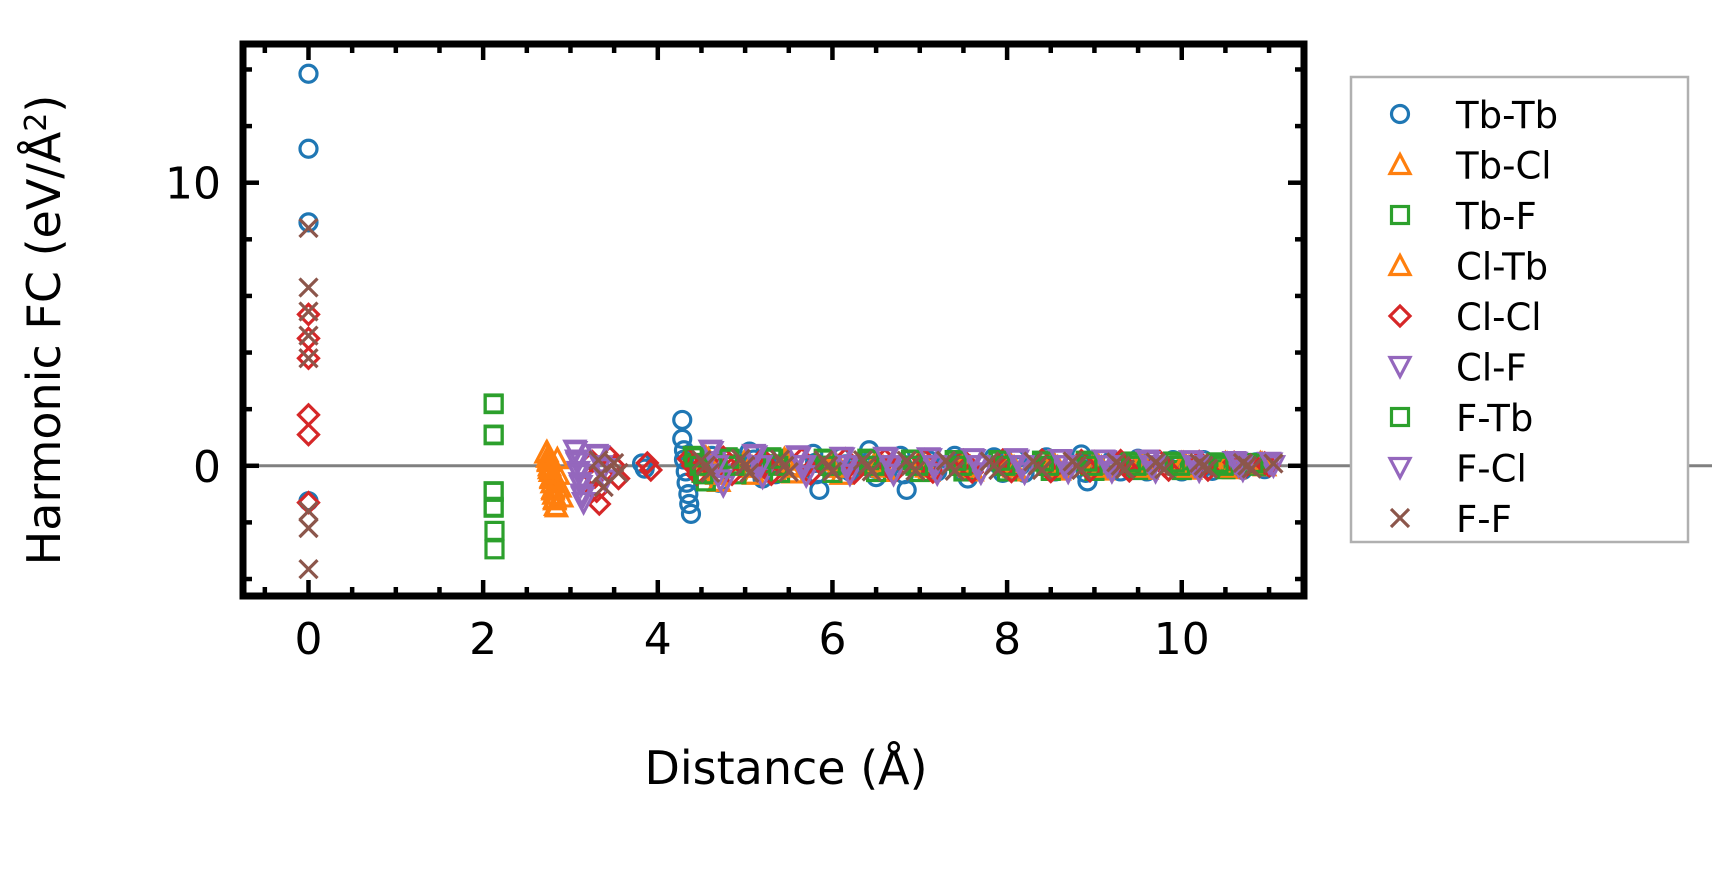 This screenshot has height=883, width=1712. What do you see at coordinates (1506, 115) in the screenshot?
I see `legend-item-label: Tb-Tb` at bounding box center [1506, 115].